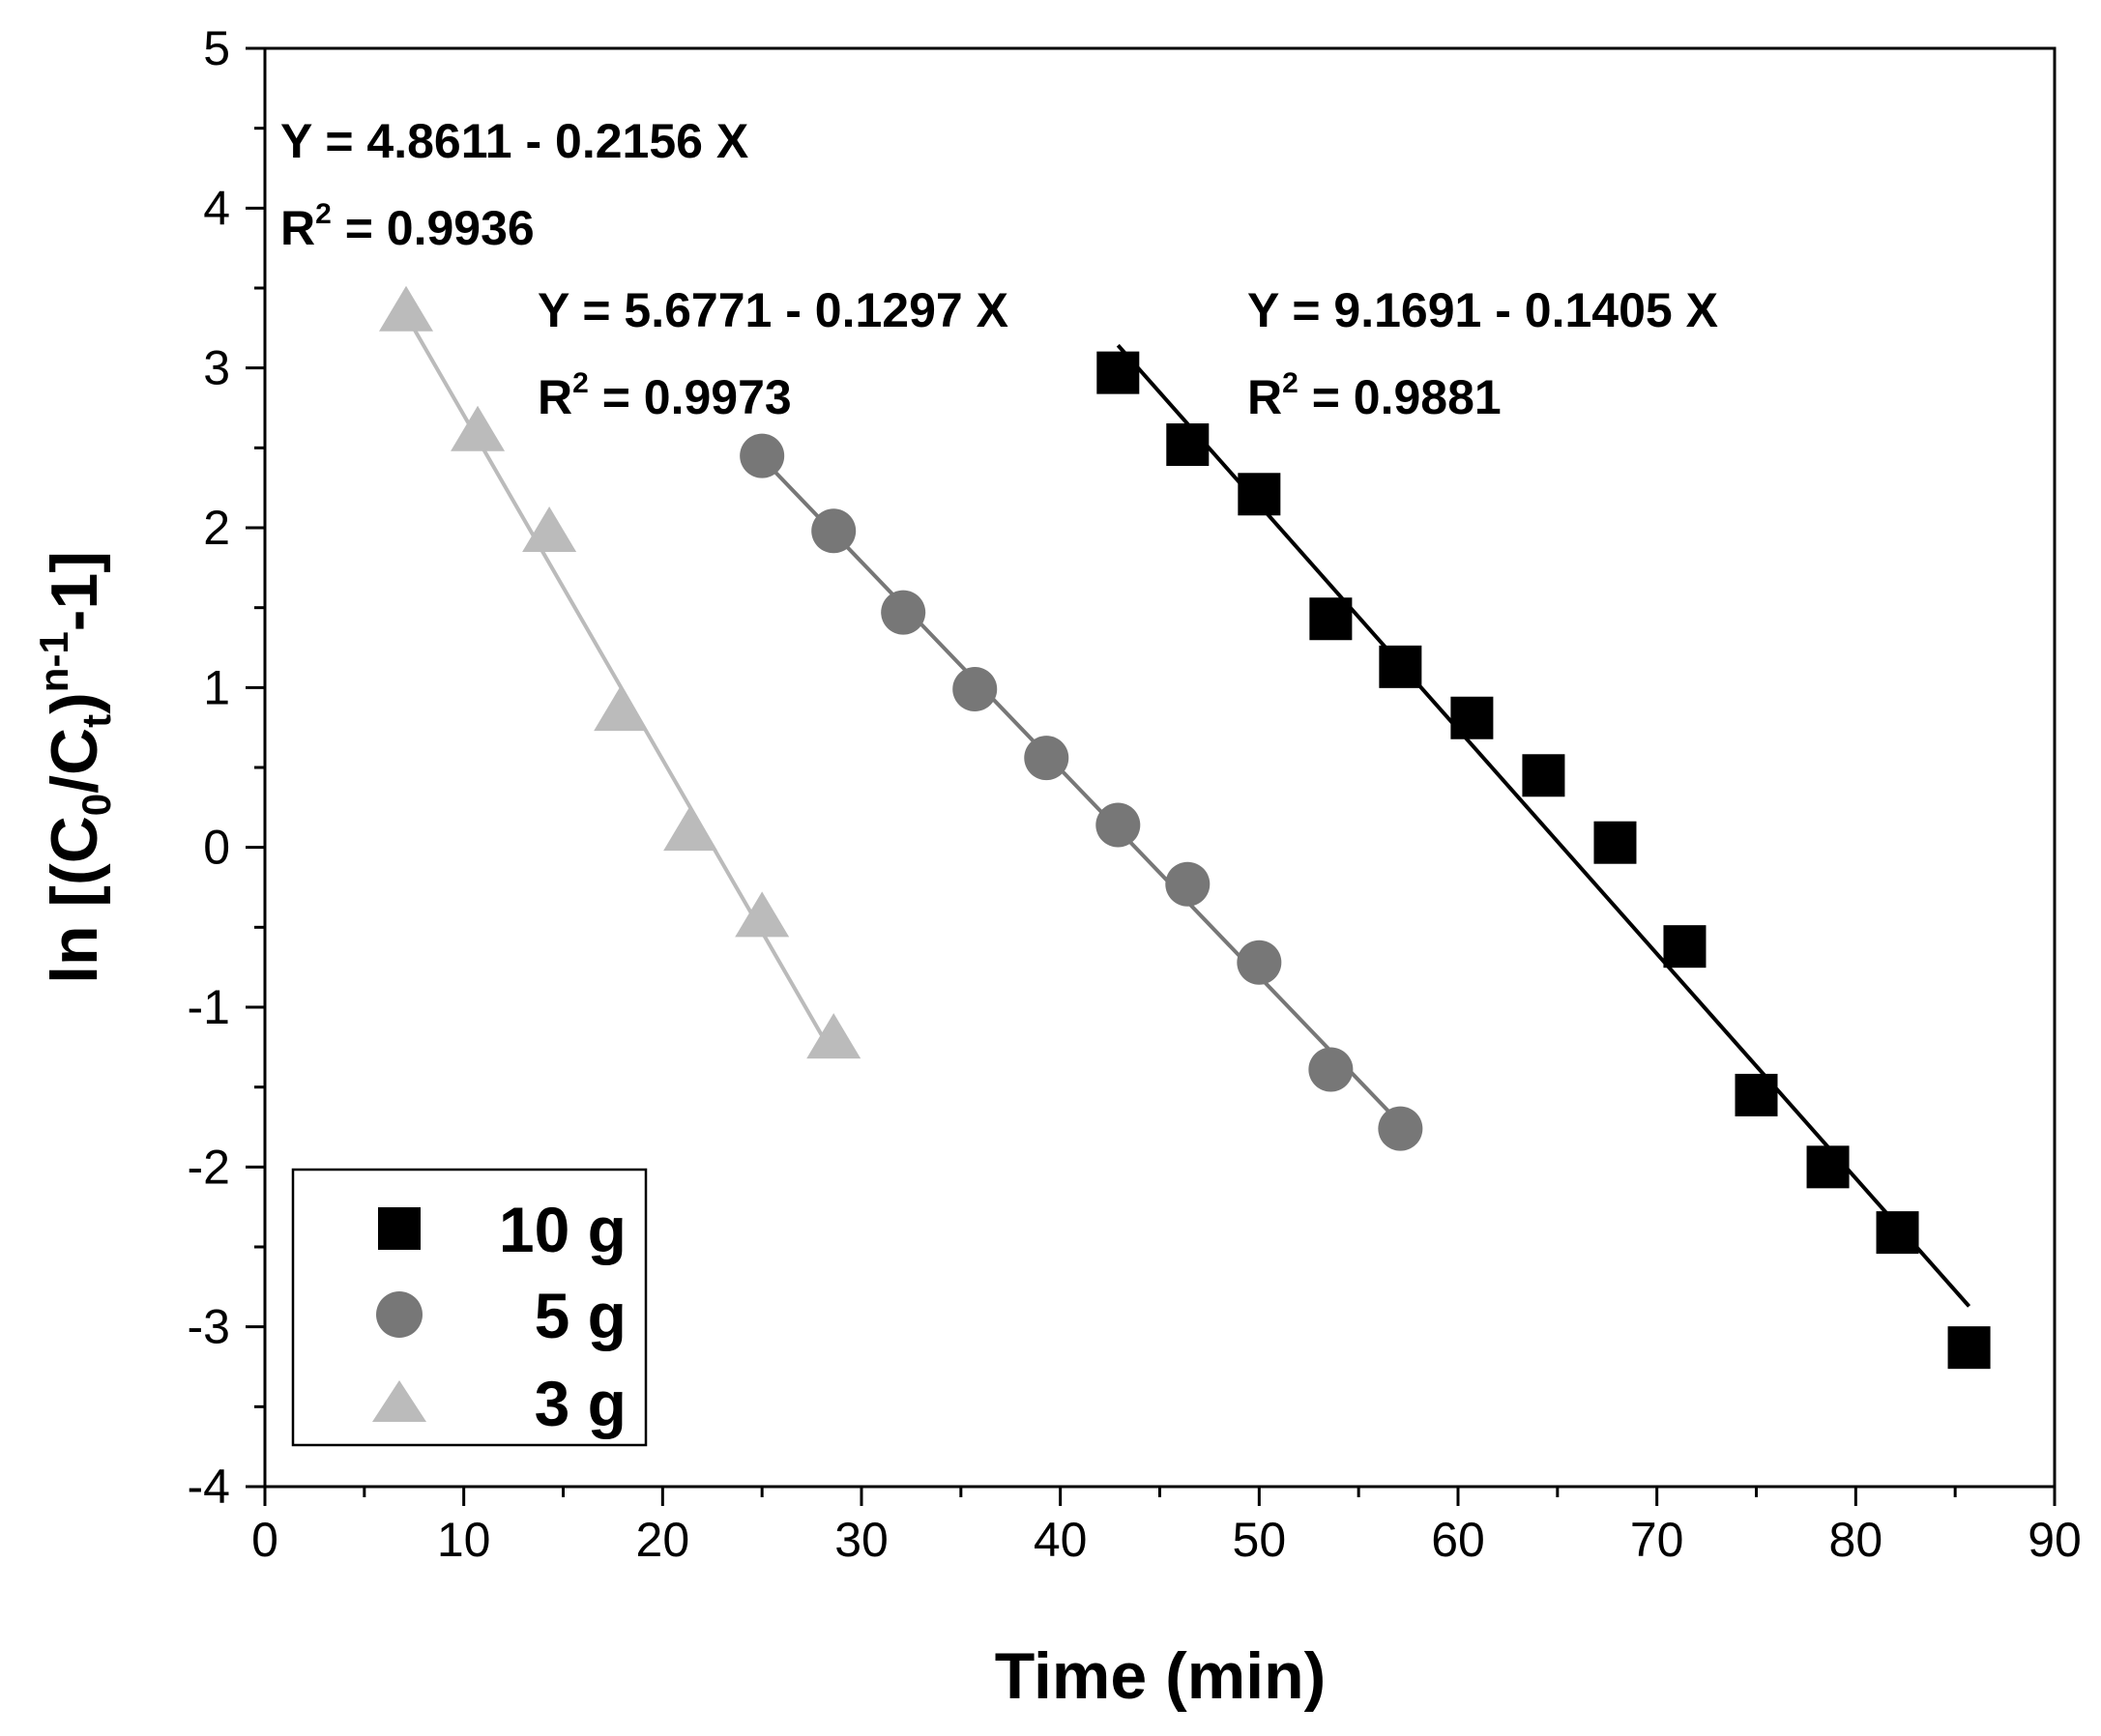  I want to click on x-tick-label: 70, so click(1657, 1540).